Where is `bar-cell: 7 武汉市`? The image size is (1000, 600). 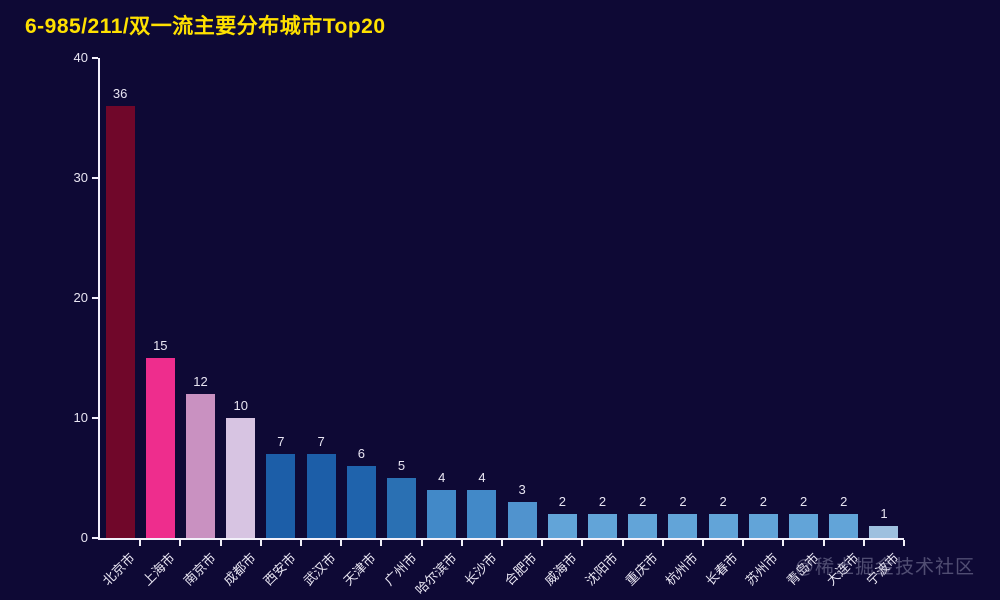 bar-cell: 7 武汉市 is located at coordinates (322, 323).